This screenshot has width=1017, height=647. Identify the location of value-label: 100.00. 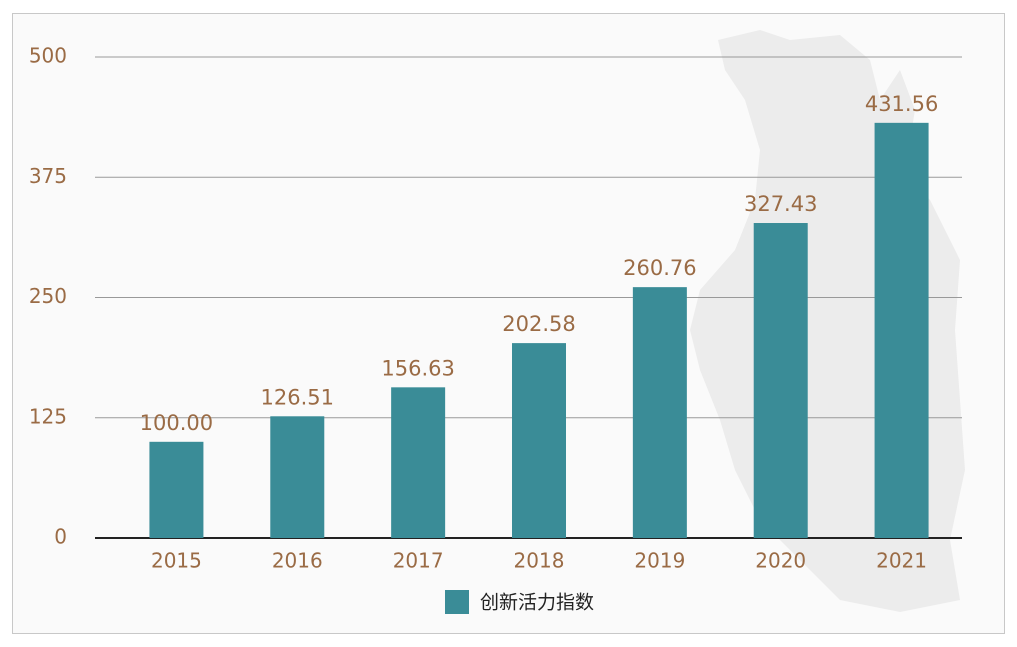
(176, 423).